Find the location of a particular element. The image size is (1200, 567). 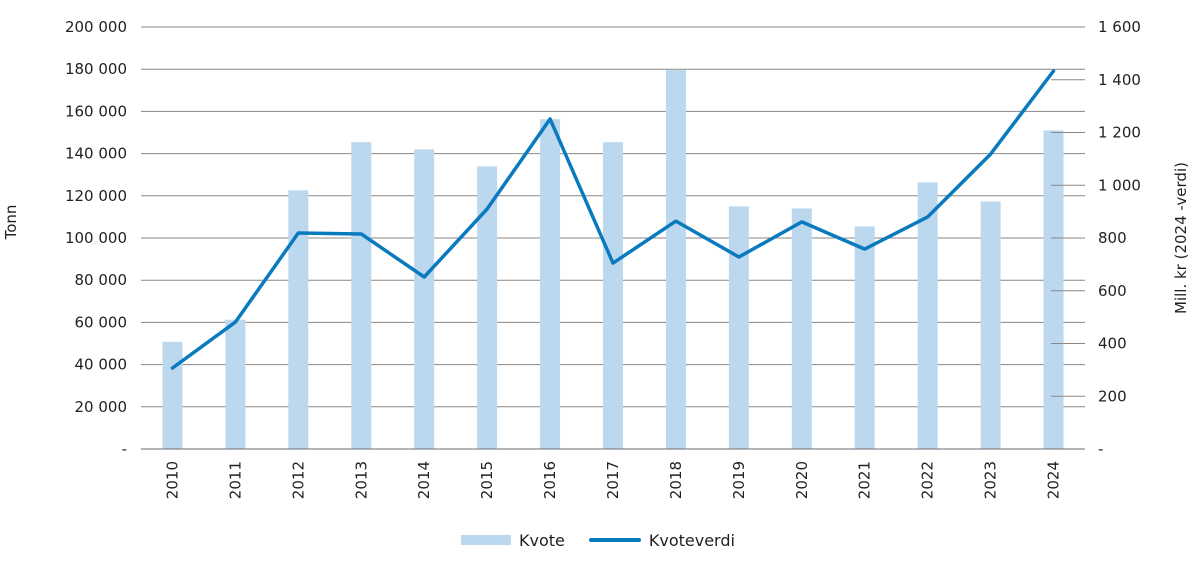

legend-line-swatch is located at coordinates (614, 540).